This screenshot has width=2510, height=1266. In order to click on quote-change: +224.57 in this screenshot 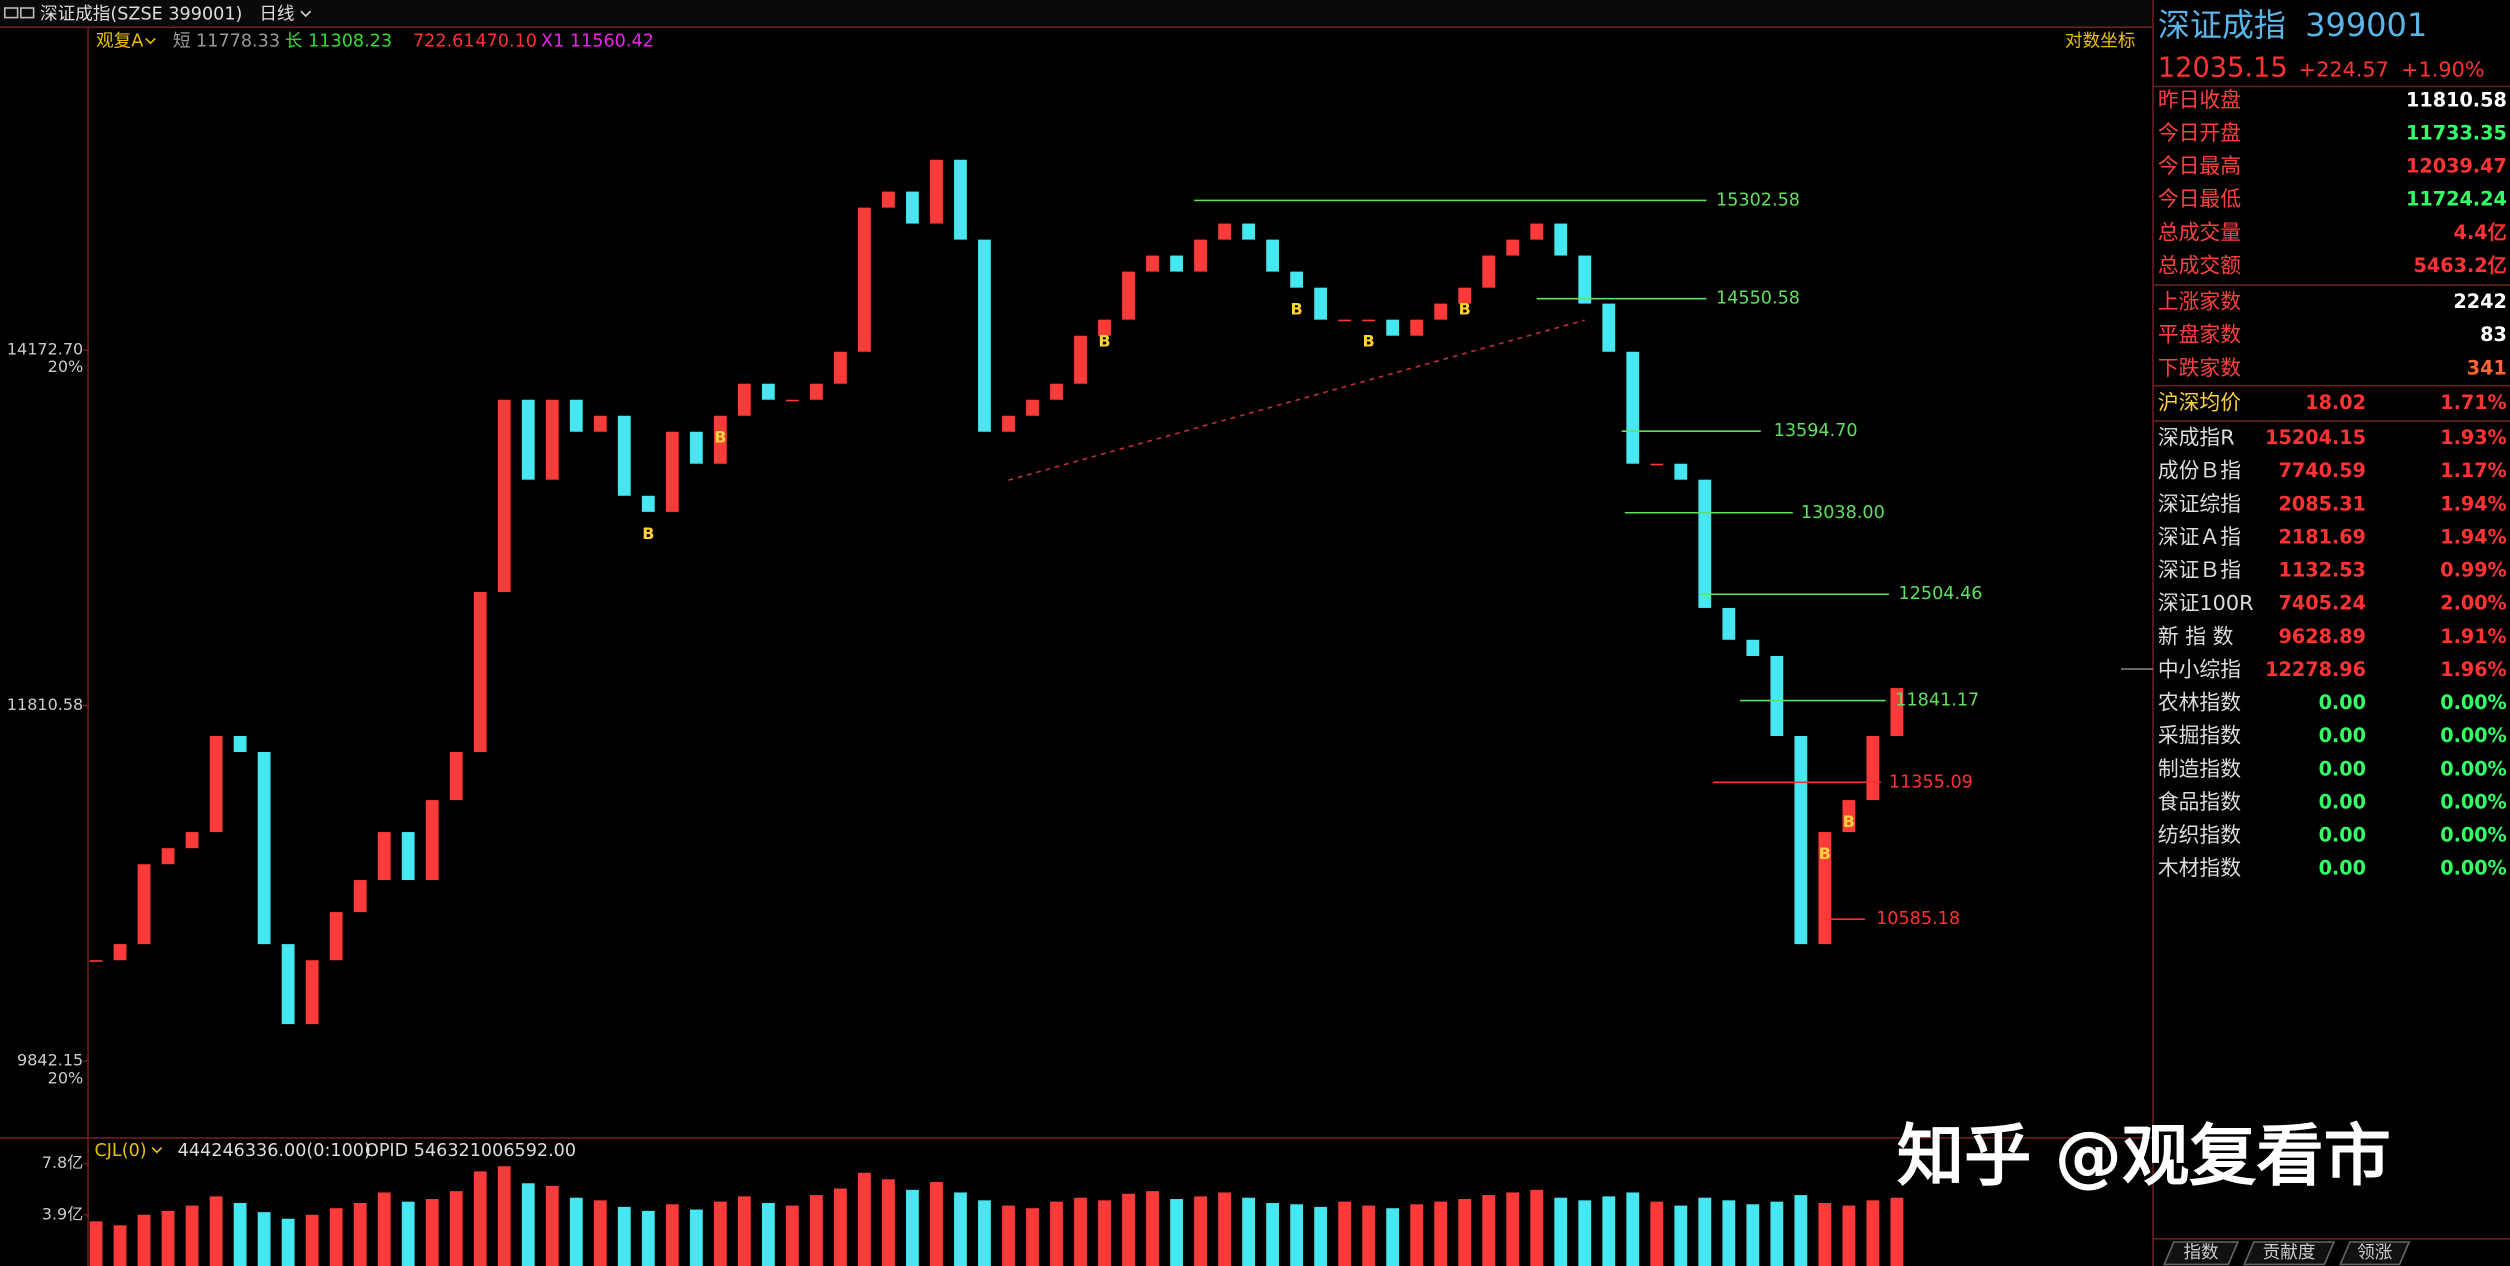, I will do `click(2344, 69)`.